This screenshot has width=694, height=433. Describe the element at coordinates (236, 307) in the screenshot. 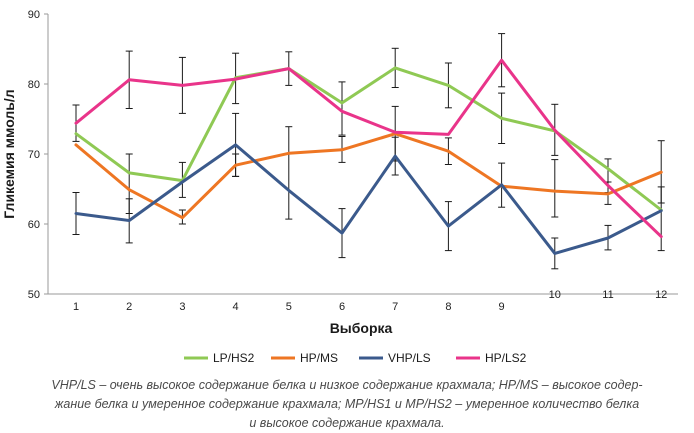

I see `x-tick-label: 4` at that location.